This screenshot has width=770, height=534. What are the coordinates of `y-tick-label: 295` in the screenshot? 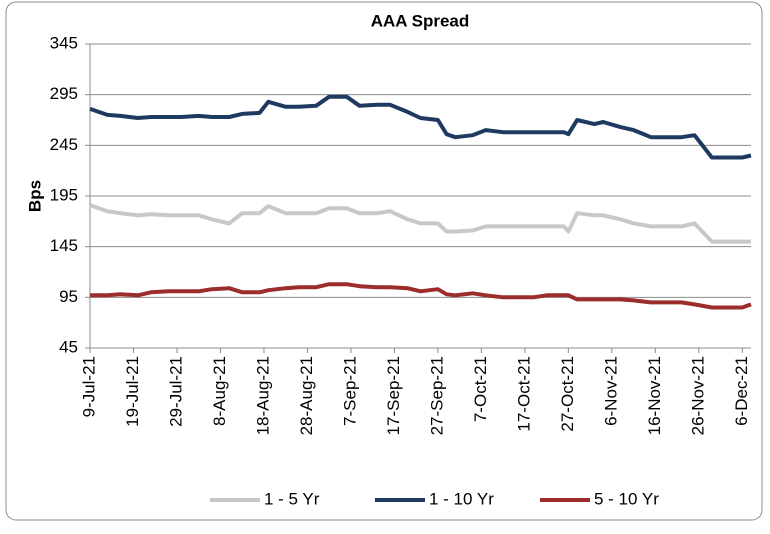 It's located at (64, 93).